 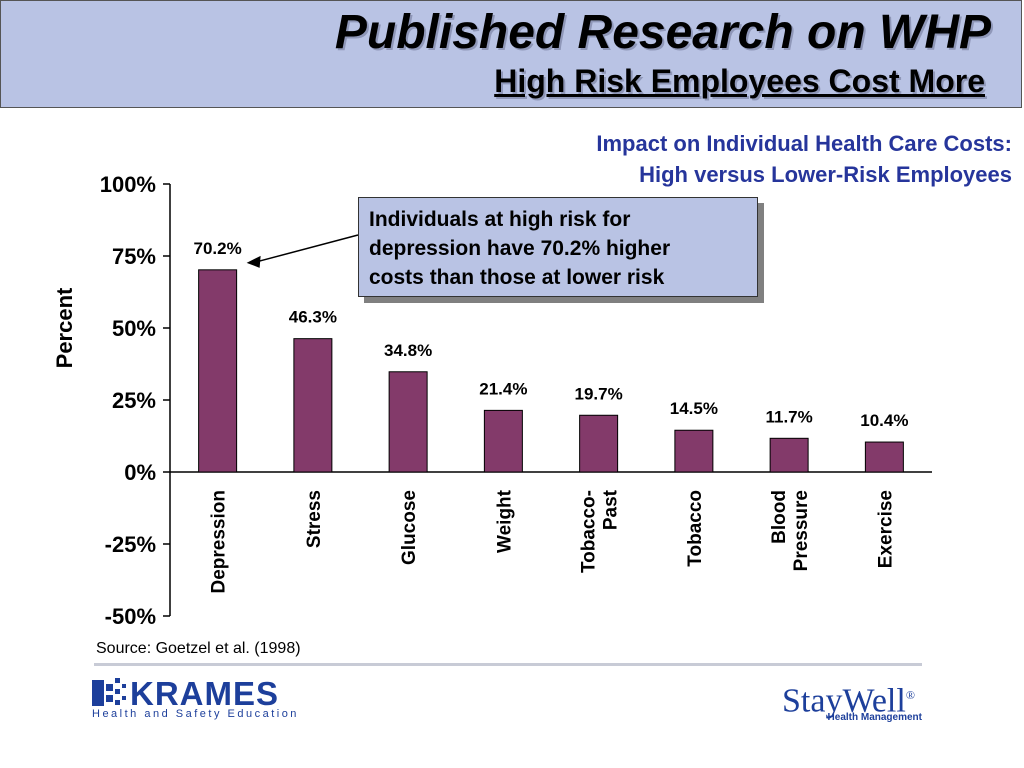 I want to click on data-label: 14.5%, so click(x=694, y=408).